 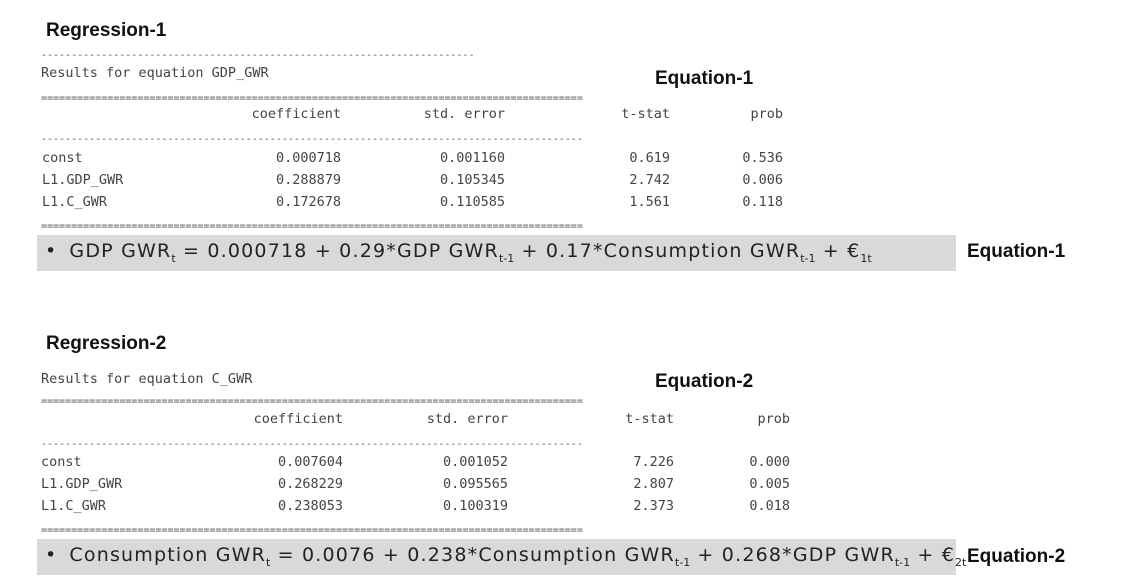 I want to click on regression-2-title: Regression-2, so click(x=106, y=343).